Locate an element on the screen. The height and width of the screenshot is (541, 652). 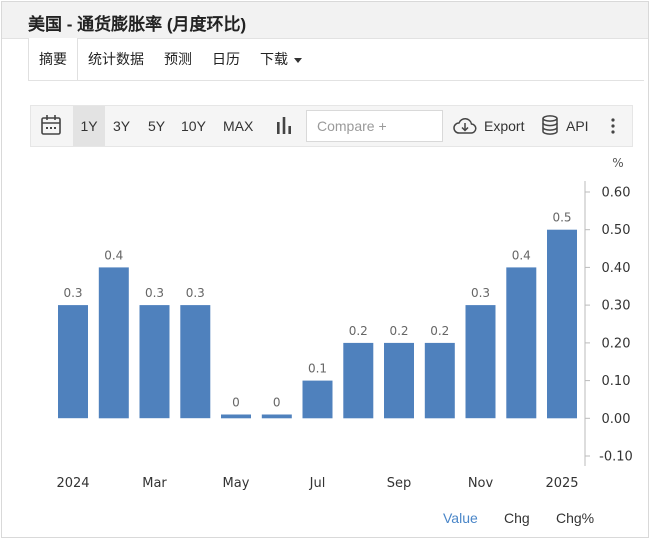
calendar-button is located at coordinates (51, 126).